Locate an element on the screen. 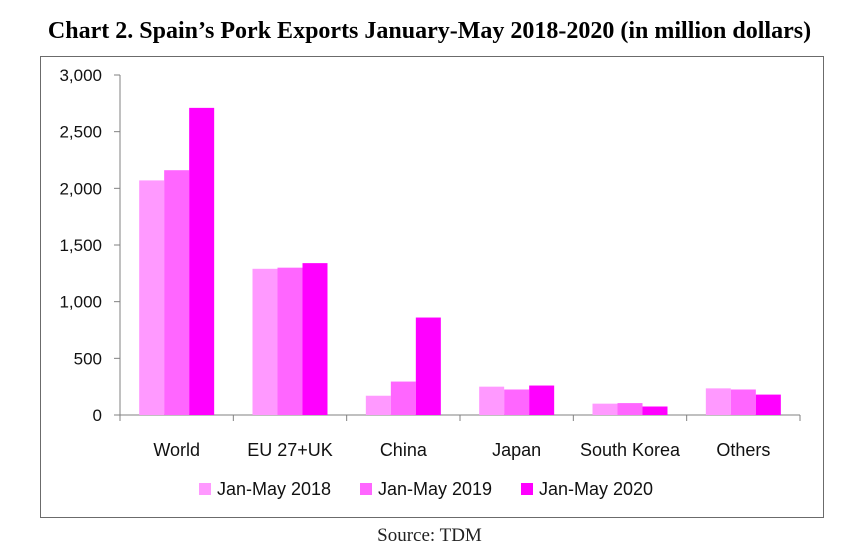  y-tick-label: 500 is located at coordinates (88, 358).